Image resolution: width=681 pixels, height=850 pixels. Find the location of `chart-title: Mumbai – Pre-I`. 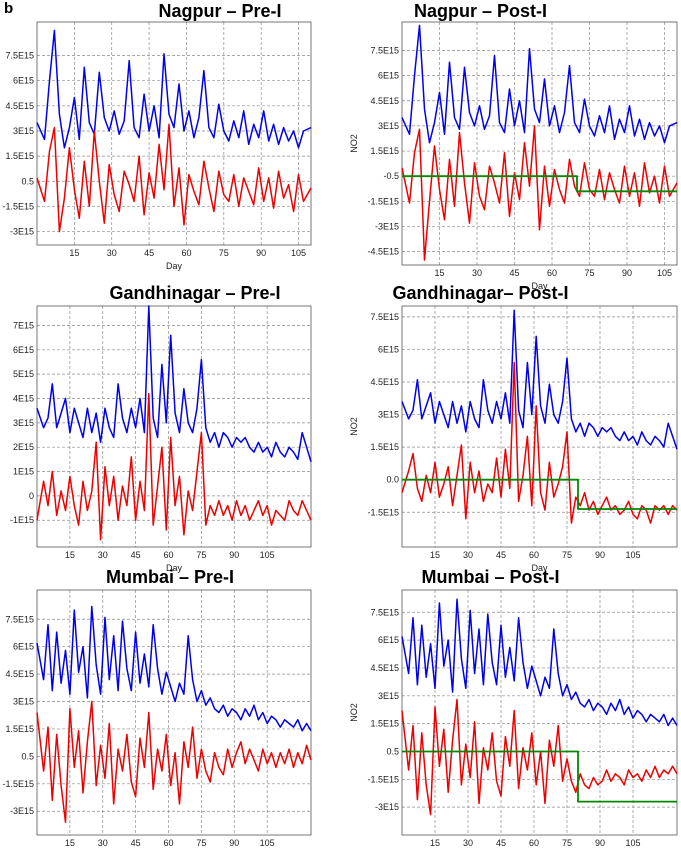

chart-title: Mumbai – Pre-I is located at coordinates (170, 577).